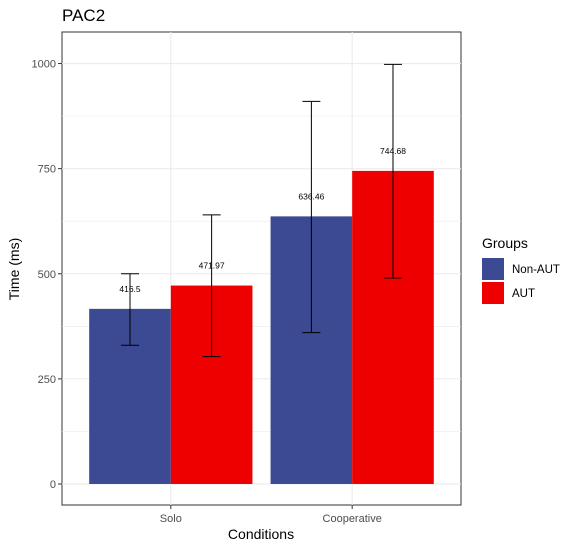 Image resolution: width=578 pixels, height=550 pixels. What do you see at coordinates (53, 485) in the screenshot?
I see `y-tick-label: 0` at bounding box center [53, 485].